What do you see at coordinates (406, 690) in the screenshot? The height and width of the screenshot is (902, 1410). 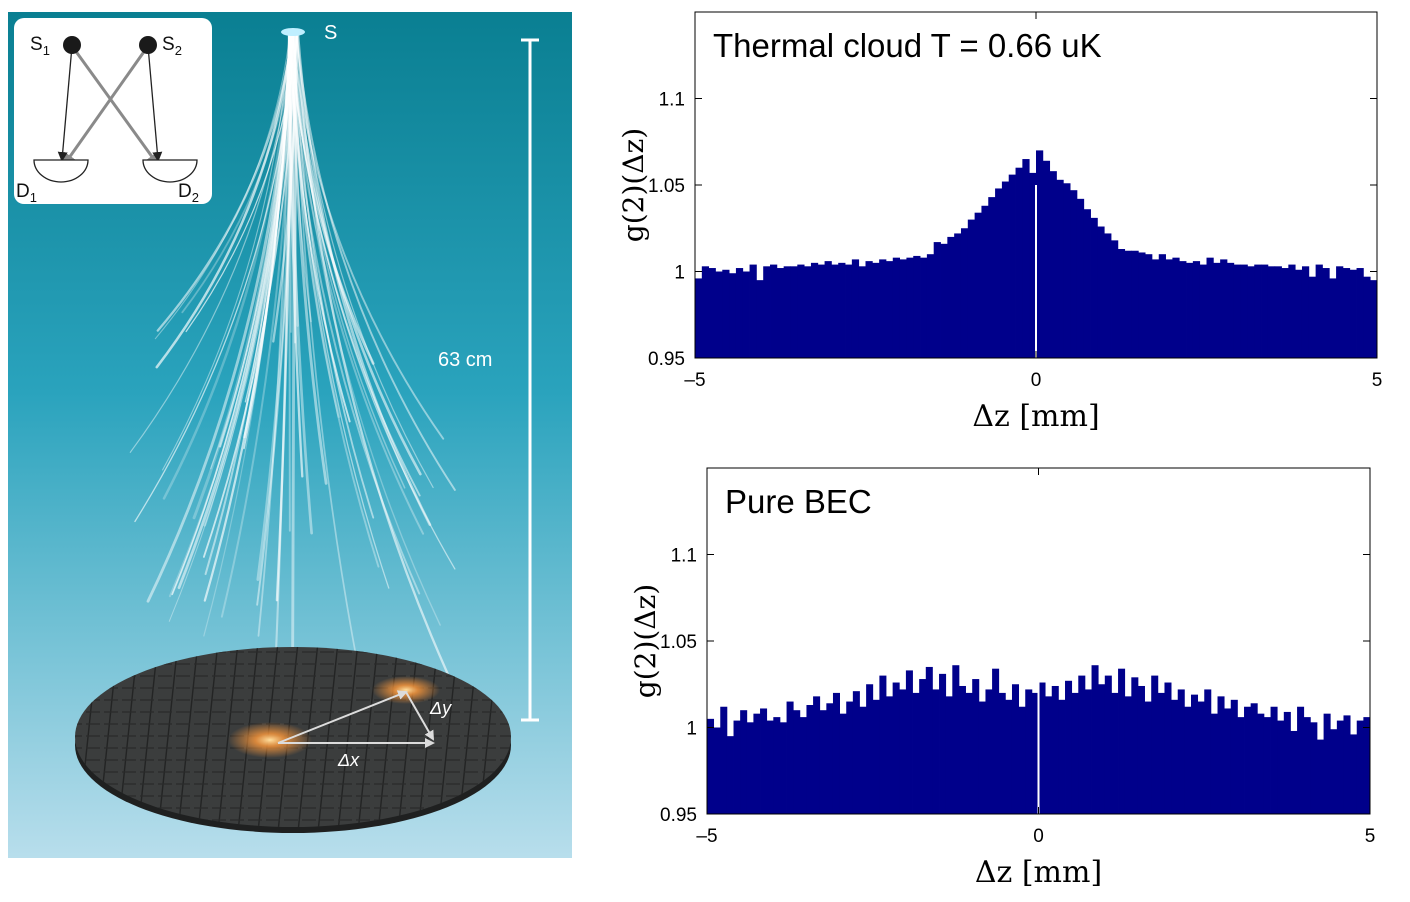 I see `hotspot-right` at bounding box center [406, 690].